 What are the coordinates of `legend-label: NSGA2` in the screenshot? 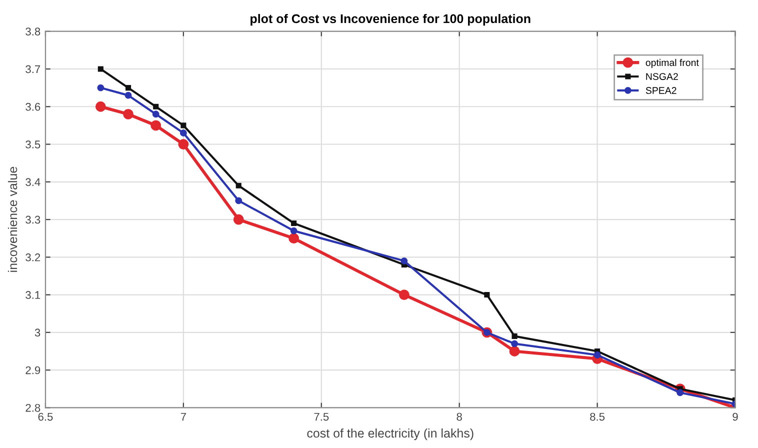 It's located at (662, 76).